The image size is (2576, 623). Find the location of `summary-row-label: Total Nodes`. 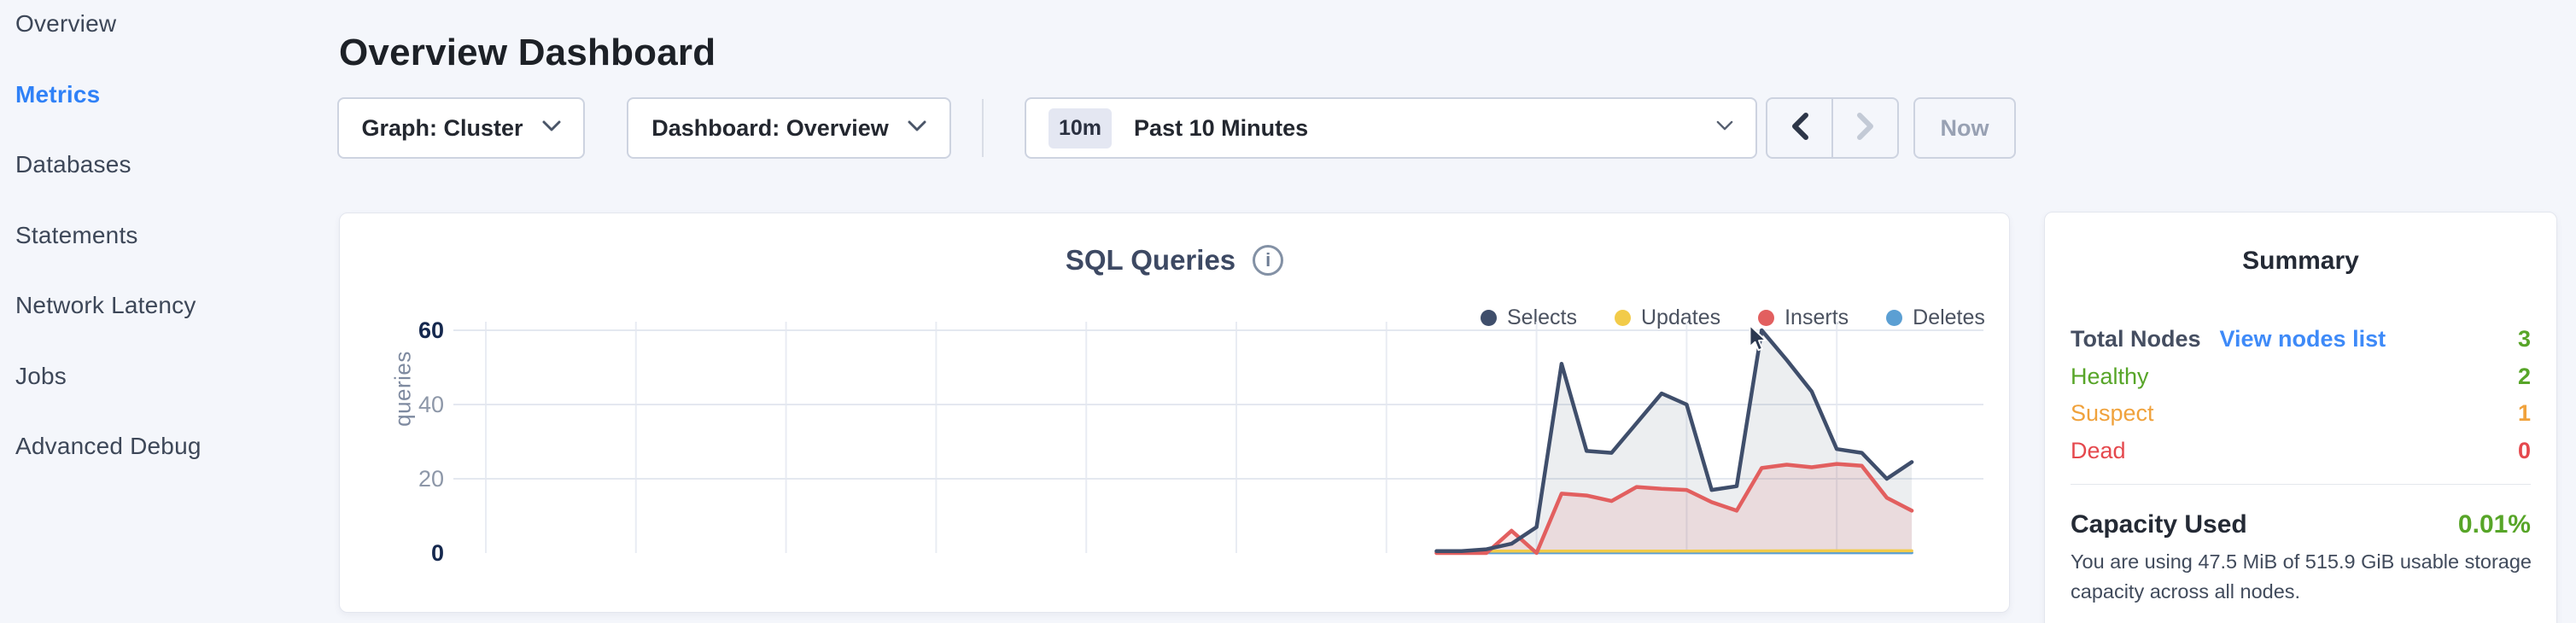

summary-row-label: Total Nodes is located at coordinates (2136, 339).